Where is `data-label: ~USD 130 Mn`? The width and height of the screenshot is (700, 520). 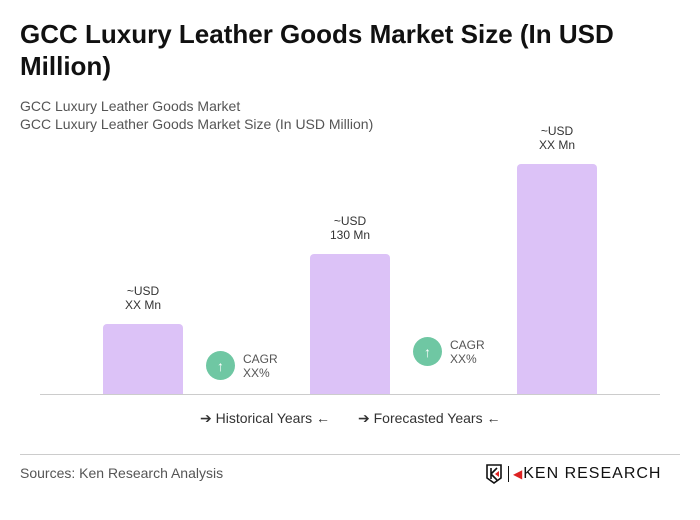 data-label: ~USD 130 Mn is located at coordinates (350, 228).